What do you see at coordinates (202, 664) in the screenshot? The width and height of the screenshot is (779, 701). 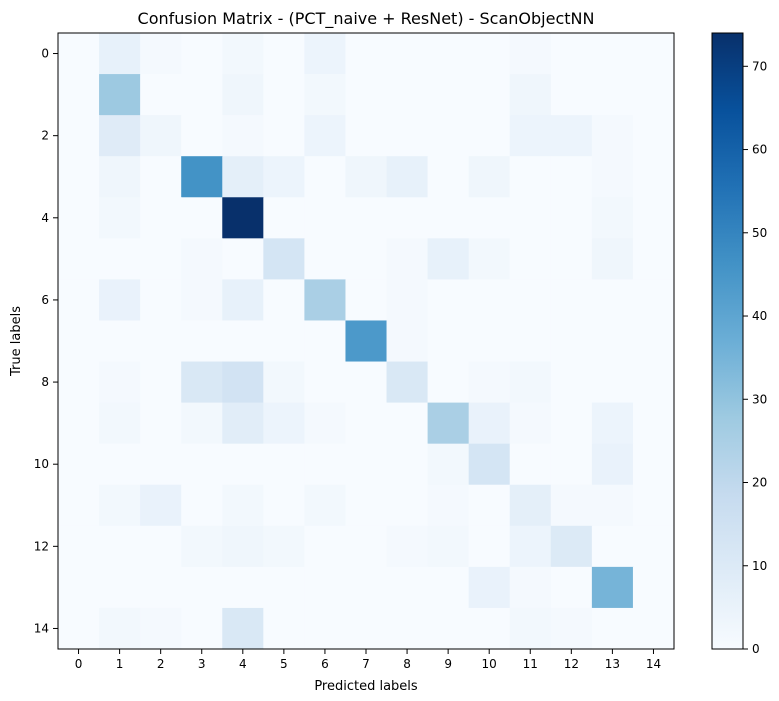 I see `x-tick-label: 3` at bounding box center [202, 664].